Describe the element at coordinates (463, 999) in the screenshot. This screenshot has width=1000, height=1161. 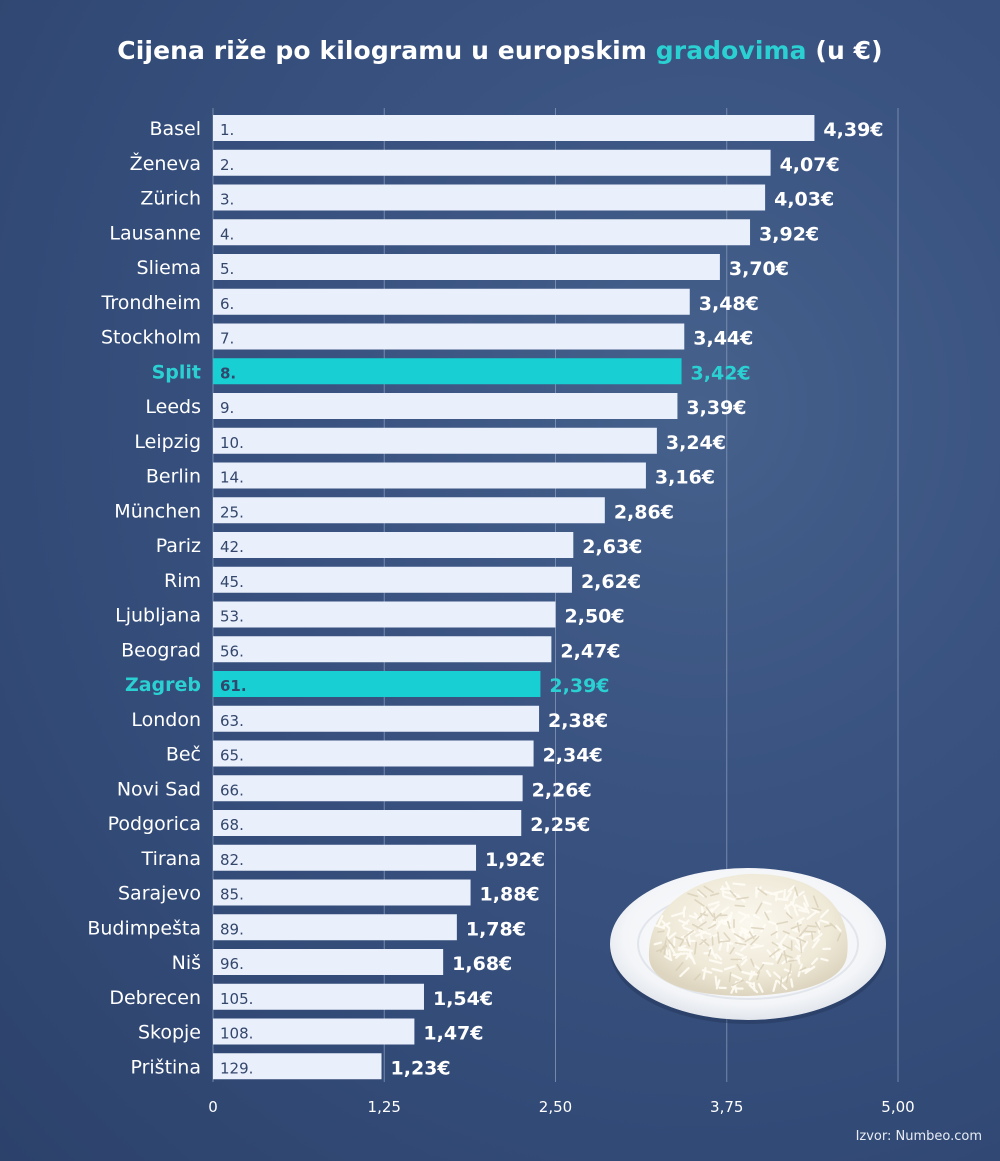
I see `value-label: 1,54€` at that location.